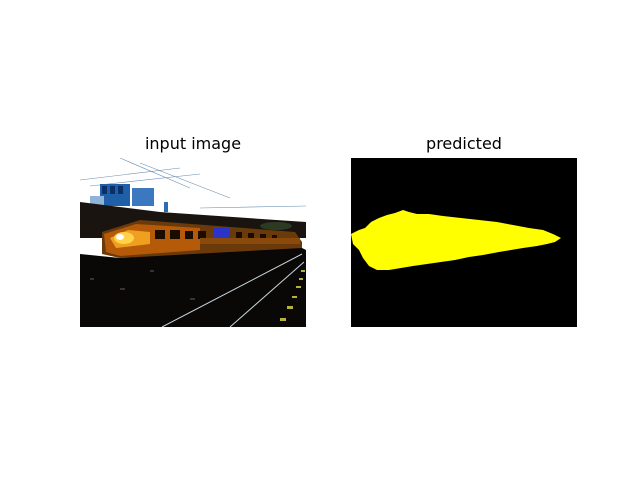 The height and width of the screenshot is (480, 640). Describe the element at coordinates (233, 290) in the screenshot. I see `rails` at that location.